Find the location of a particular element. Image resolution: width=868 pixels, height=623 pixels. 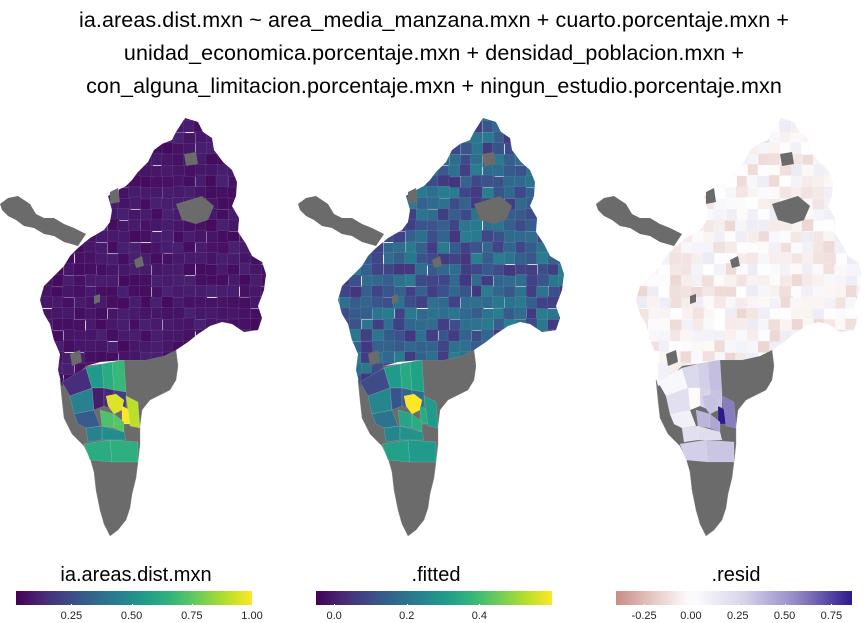

legend-tick-label: 0.25 is located at coordinates (71, 616).